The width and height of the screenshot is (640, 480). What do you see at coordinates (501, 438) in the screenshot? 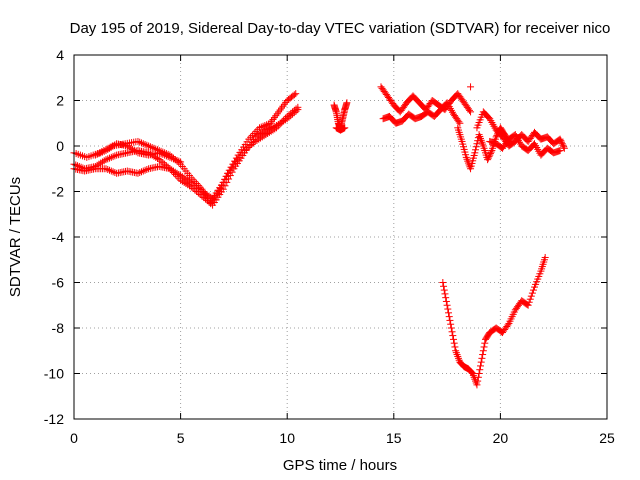
I see `x-tick-label: 20` at bounding box center [501, 438].